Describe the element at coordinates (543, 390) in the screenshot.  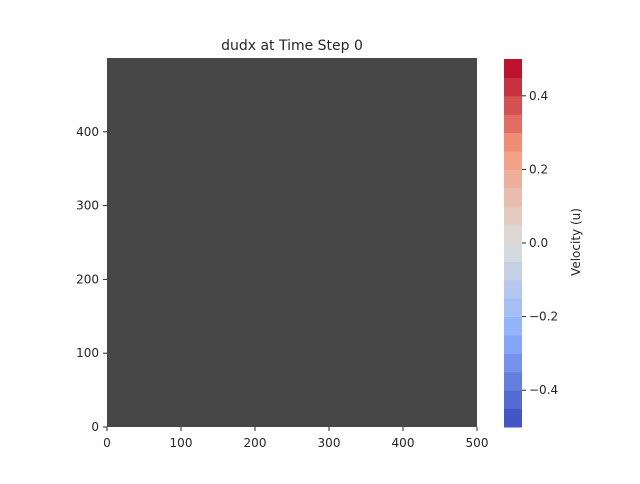
I see `colorbar-tick-label: −0.4` at that location.